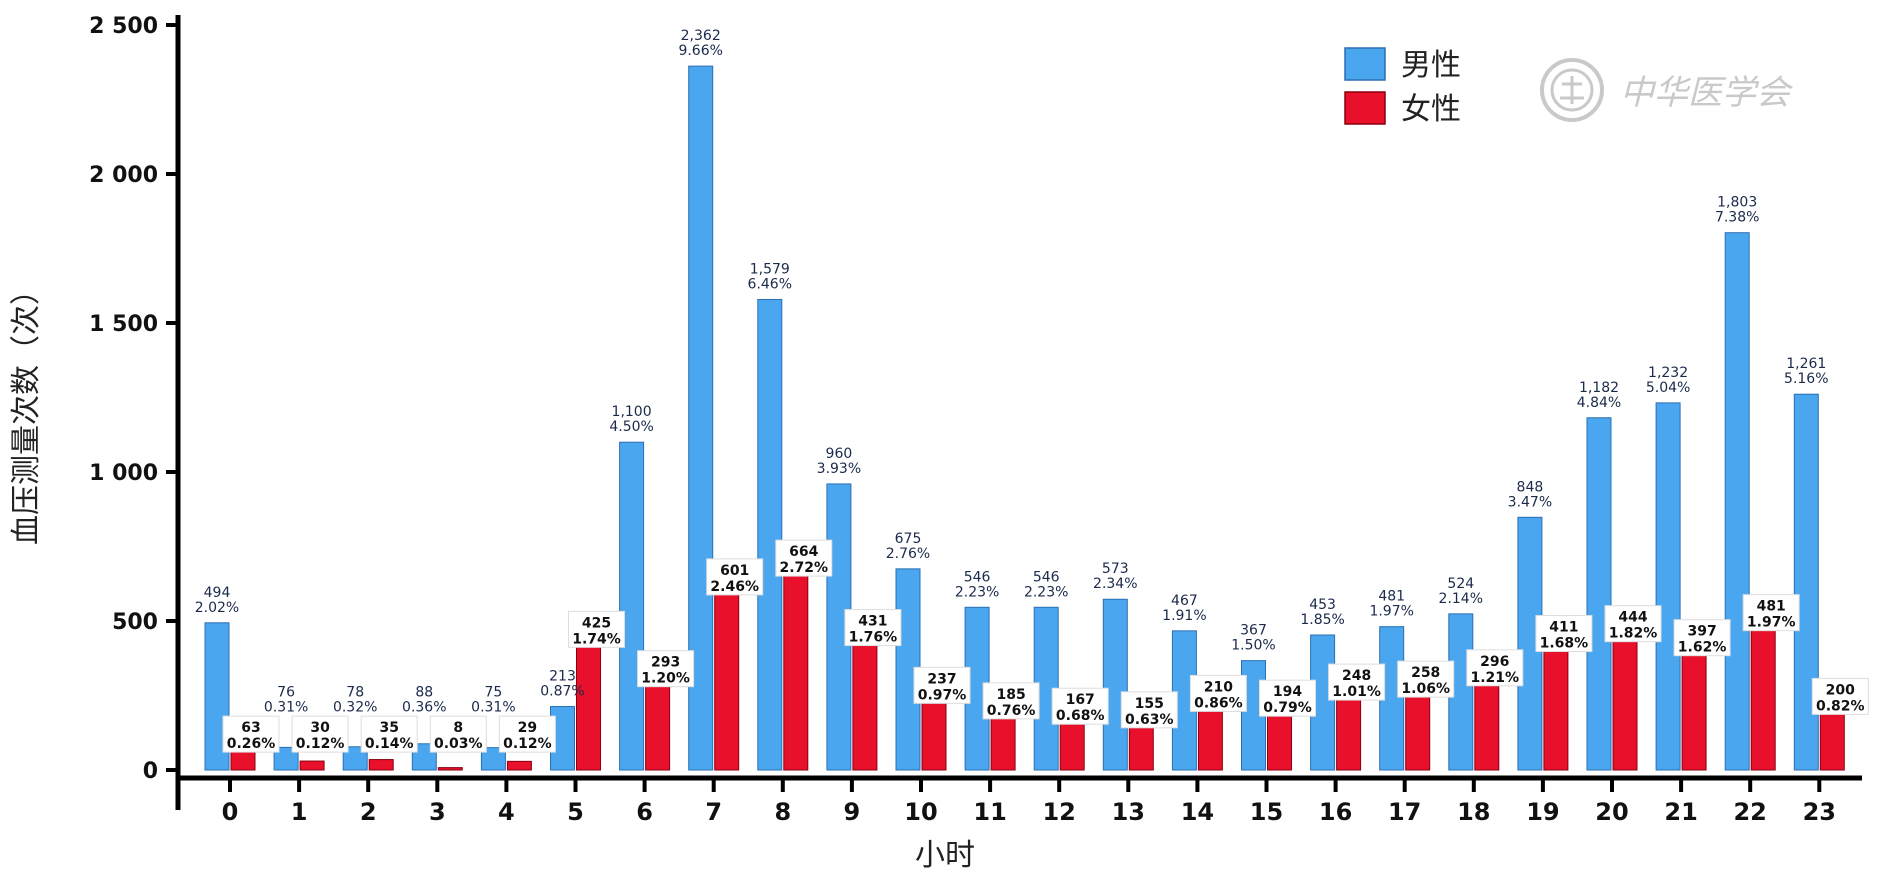  What do you see at coordinates (575, 812) in the screenshot?
I see `x-tick-label: 5` at bounding box center [575, 812].